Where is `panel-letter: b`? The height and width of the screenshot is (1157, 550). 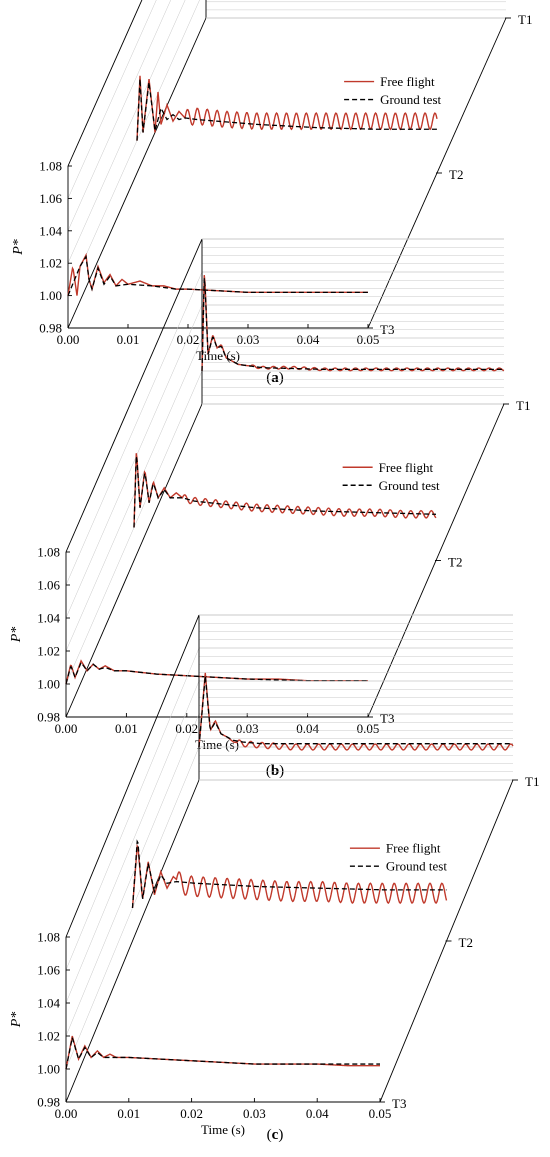 panel-letter: b is located at coordinates (275, 771).